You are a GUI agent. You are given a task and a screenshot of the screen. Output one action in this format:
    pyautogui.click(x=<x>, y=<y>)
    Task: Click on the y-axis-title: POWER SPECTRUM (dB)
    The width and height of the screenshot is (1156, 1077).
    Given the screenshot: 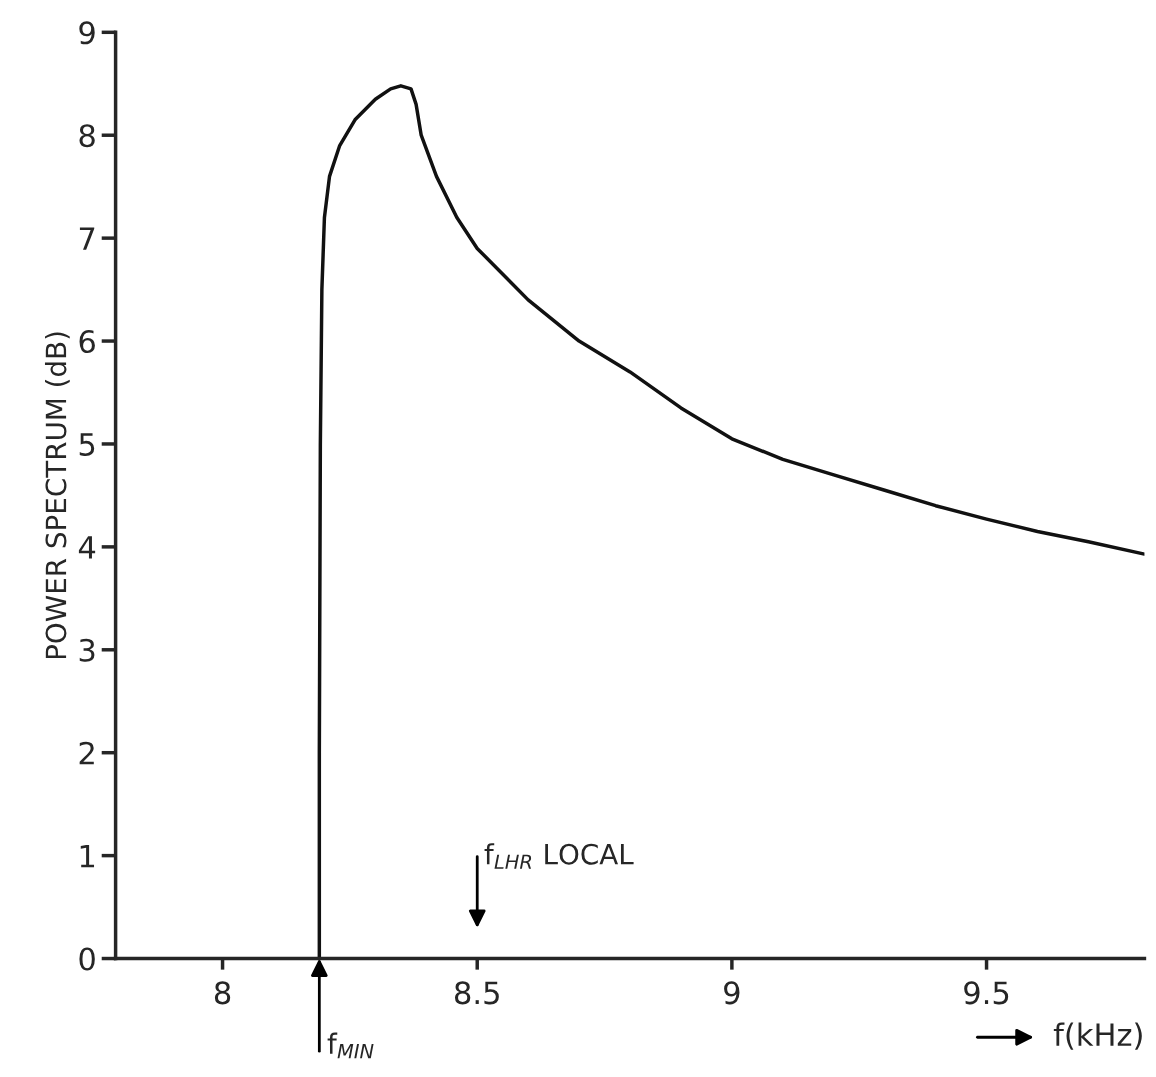 What is the action you would take?
    pyautogui.click(x=57, y=495)
    